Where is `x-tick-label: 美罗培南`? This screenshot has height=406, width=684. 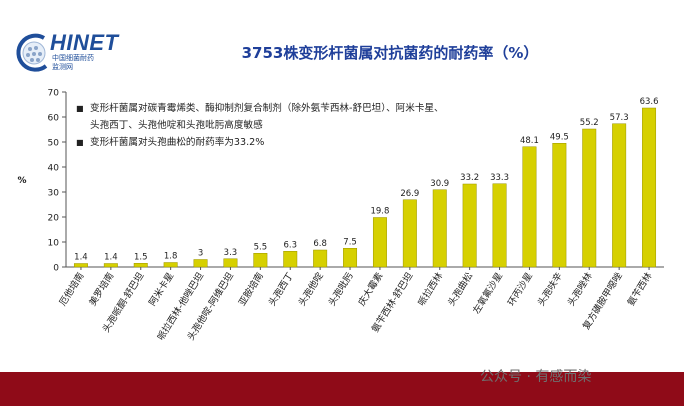 x-tick-label: 美罗培南 is located at coordinates (102, 289).